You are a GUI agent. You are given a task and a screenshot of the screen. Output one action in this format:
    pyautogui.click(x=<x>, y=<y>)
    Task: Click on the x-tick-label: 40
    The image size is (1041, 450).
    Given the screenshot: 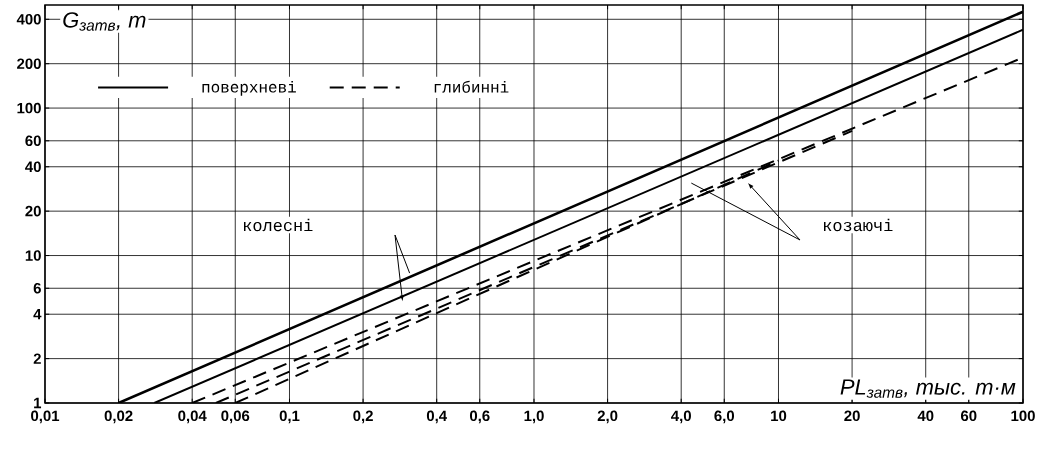 What is the action you would take?
    pyautogui.click(x=925, y=416)
    